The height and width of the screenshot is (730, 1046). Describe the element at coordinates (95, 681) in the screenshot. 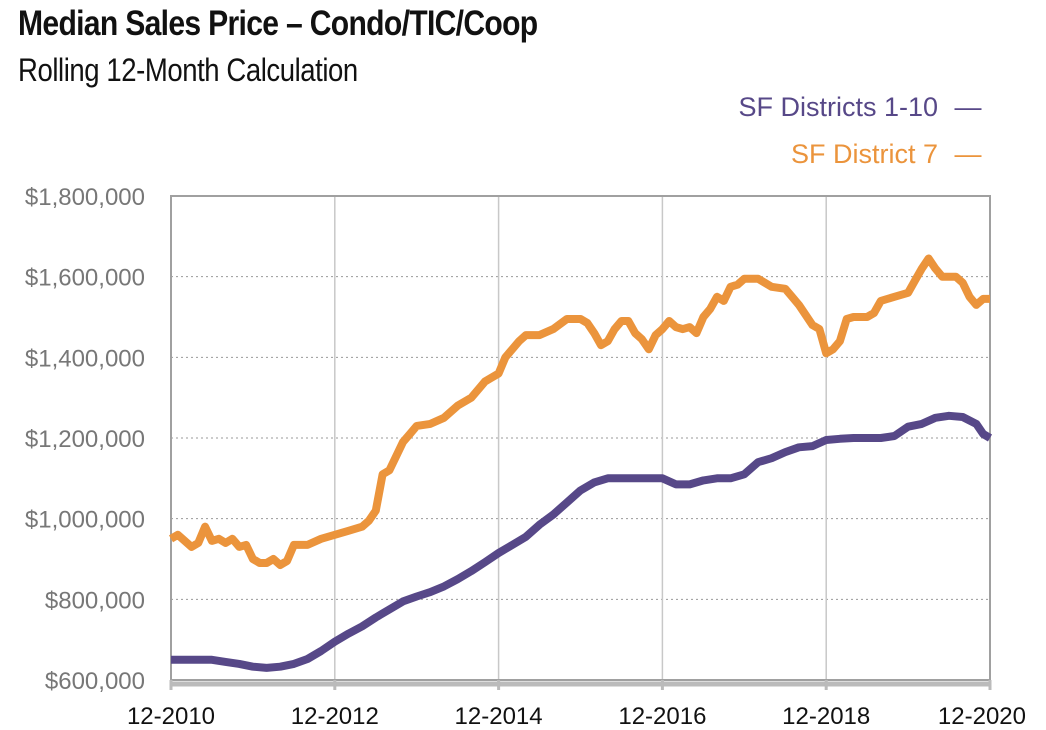

I see `y-tick-label: $600,000` at that location.